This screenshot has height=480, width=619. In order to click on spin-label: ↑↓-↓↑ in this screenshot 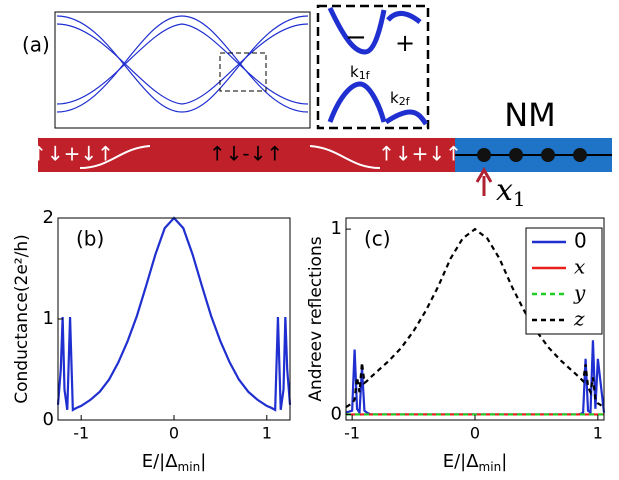, I will do `click(246, 154)`.